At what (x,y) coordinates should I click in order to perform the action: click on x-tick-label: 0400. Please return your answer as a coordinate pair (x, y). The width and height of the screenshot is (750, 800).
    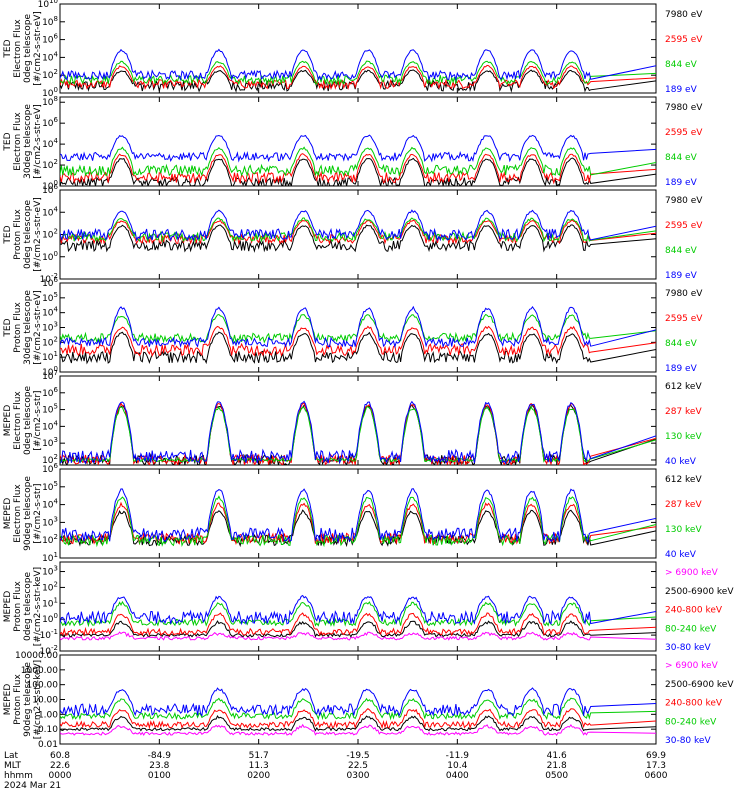
    Looking at the image, I should click on (457, 776).